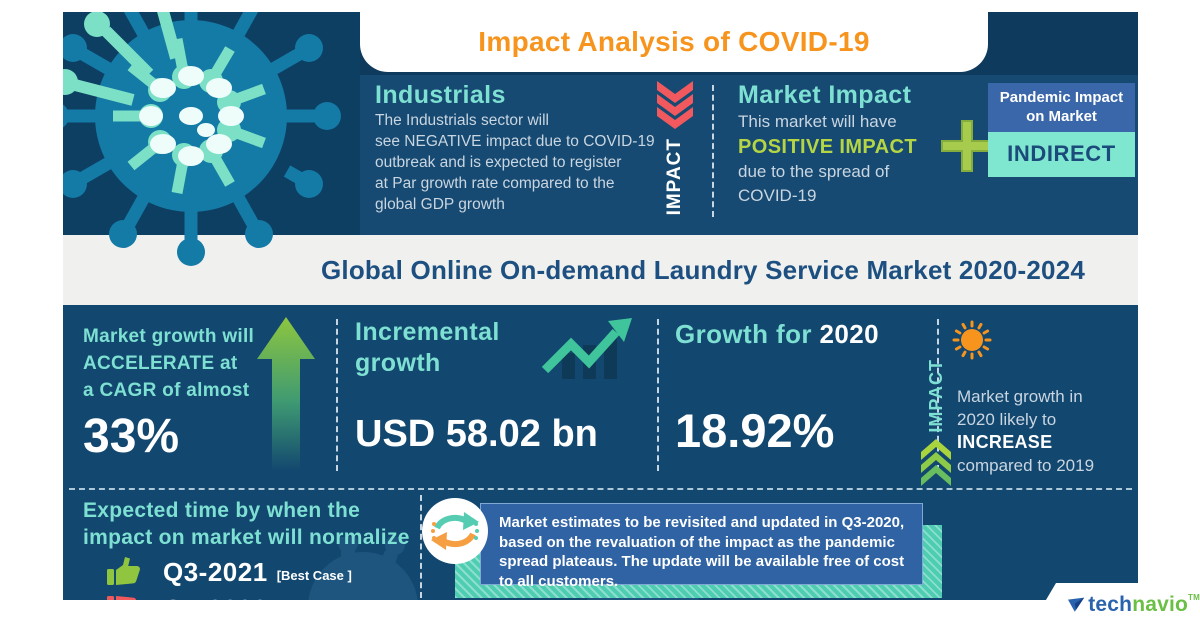 This screenshot has height=627, width=1200. Describe the element at coordinates (1061, 116) in the screenshot. I see `pandemic-header-line: on Market` at that location.